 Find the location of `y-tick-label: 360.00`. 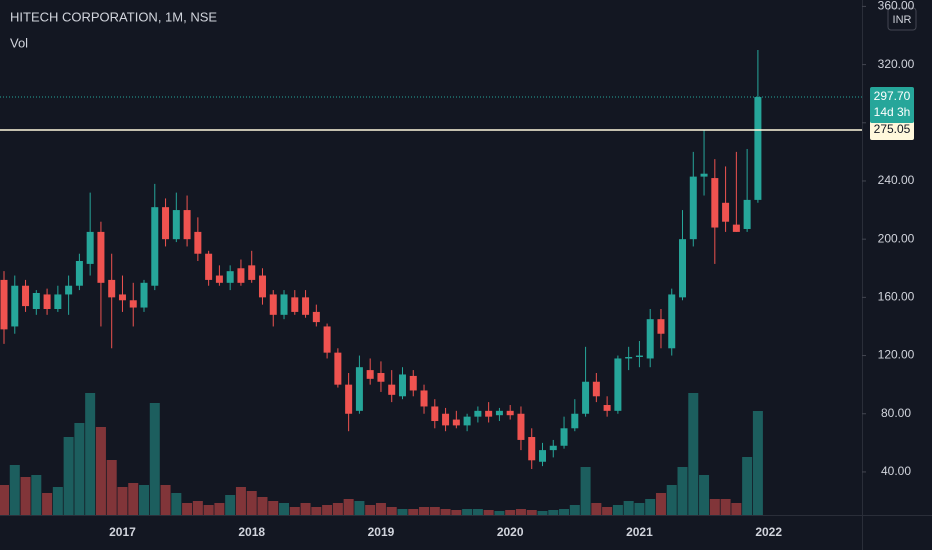

y-tick-label: 360.00 is located at coordinates (896, 6).